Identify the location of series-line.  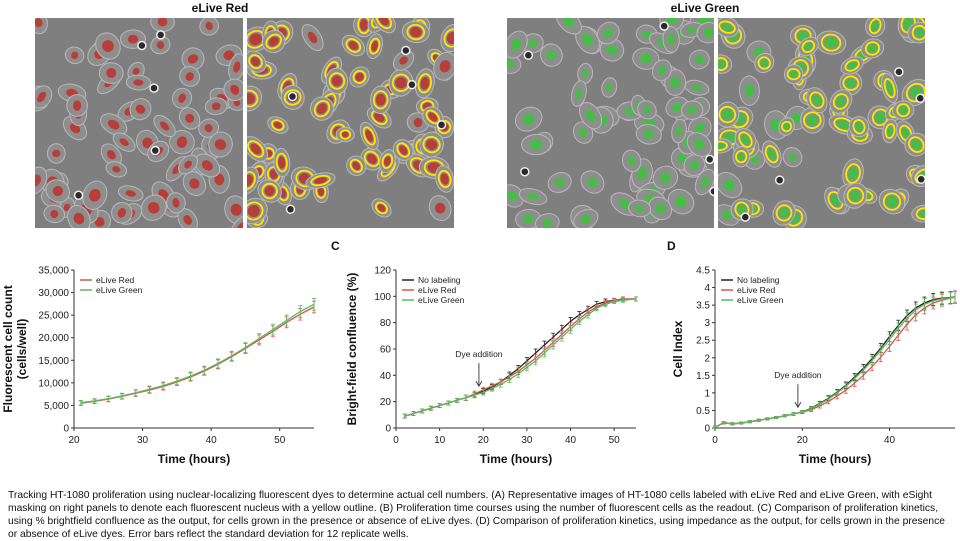
(520, 357).